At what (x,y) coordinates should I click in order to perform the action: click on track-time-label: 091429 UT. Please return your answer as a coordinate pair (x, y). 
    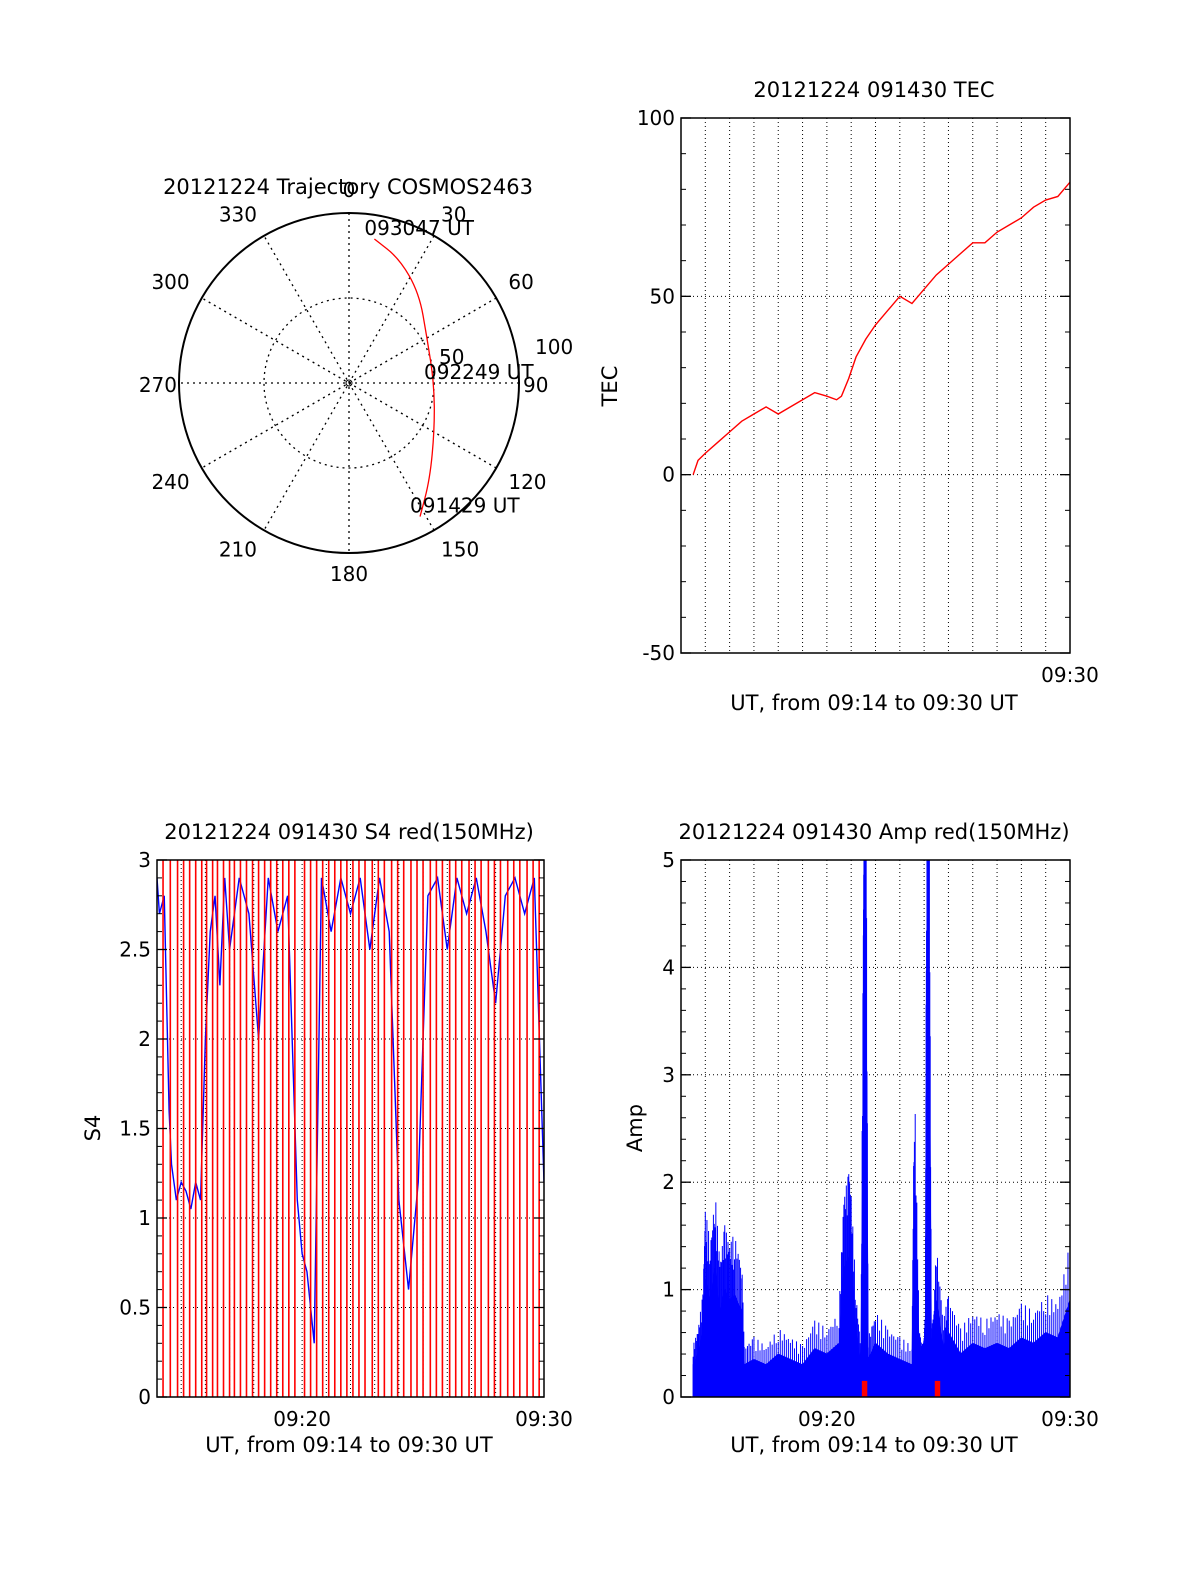
    Looking at the image, I should click on (465, 506).